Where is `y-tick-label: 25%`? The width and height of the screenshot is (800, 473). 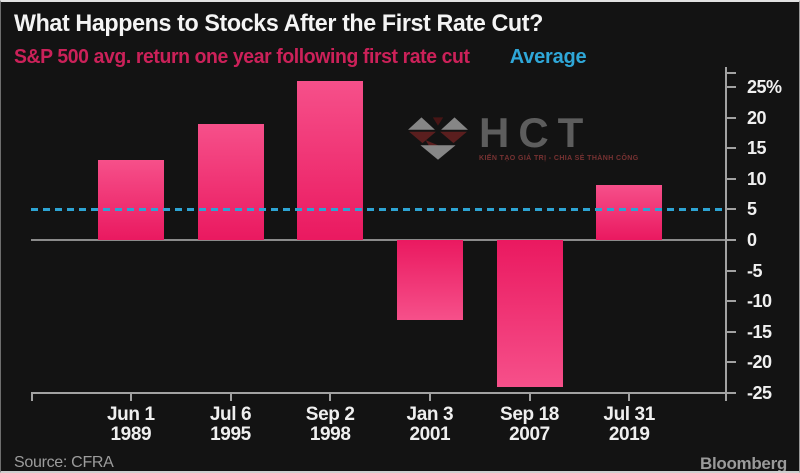 y-tick-label: 25% is located at coordinates (764, 87).